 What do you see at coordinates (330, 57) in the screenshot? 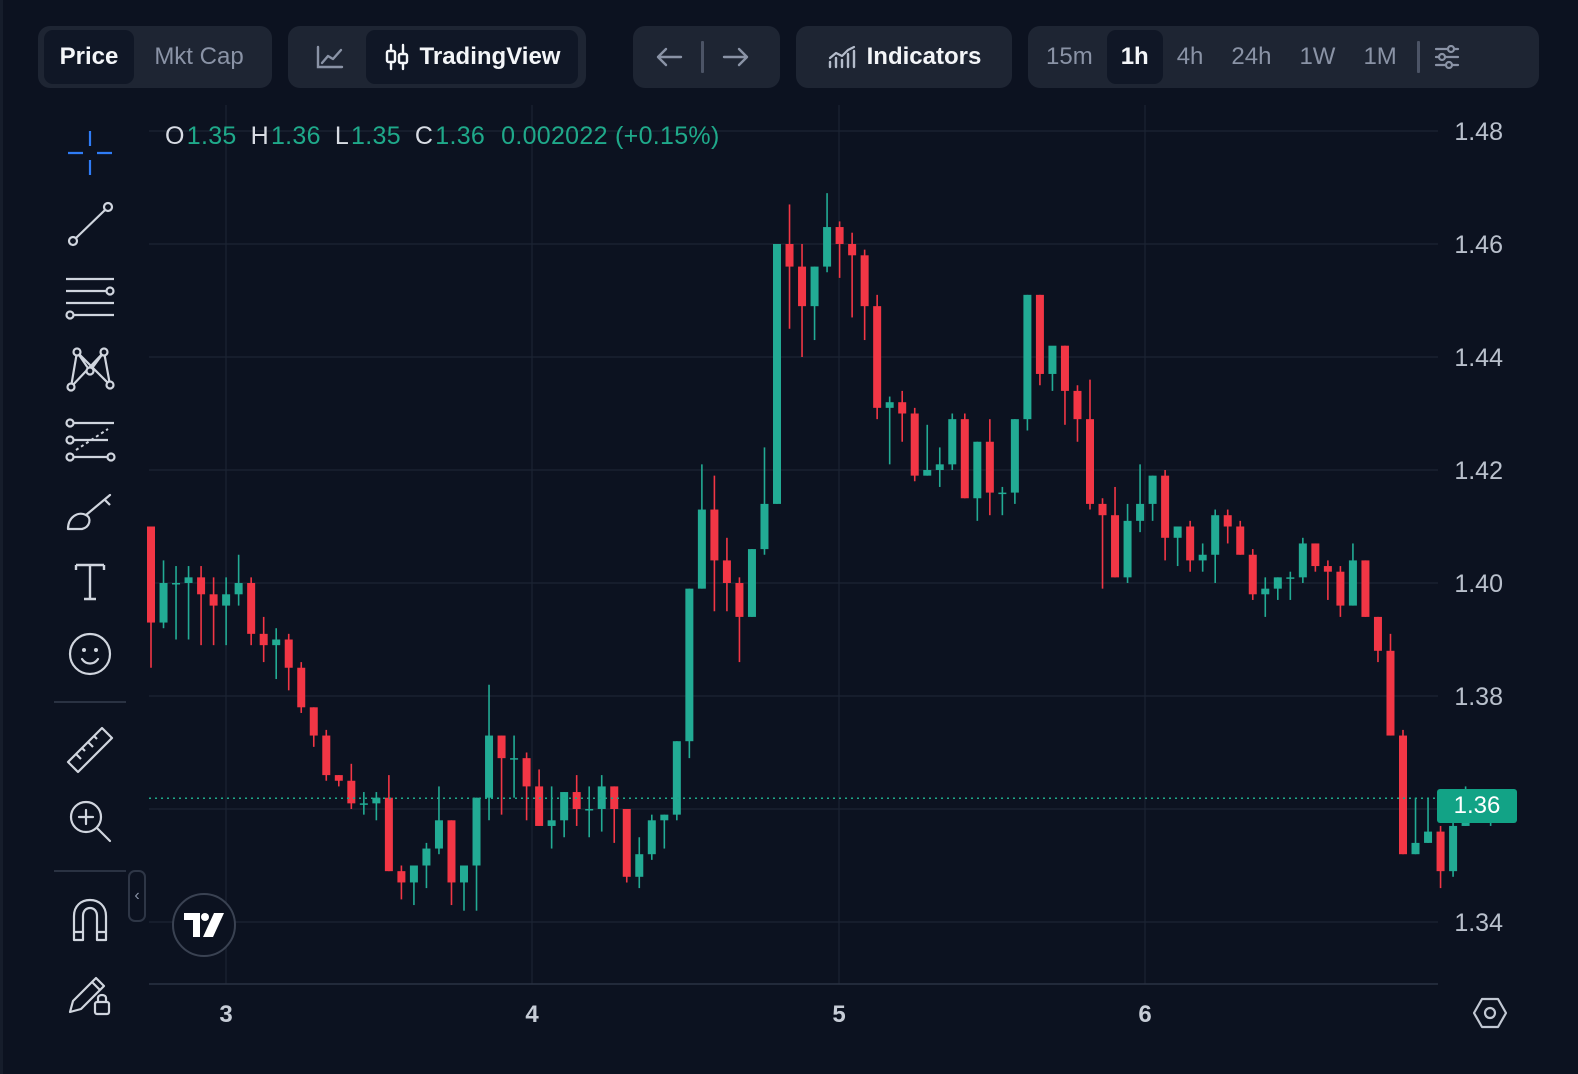
I see `line-chart-button` at bounding box center [330, 57].